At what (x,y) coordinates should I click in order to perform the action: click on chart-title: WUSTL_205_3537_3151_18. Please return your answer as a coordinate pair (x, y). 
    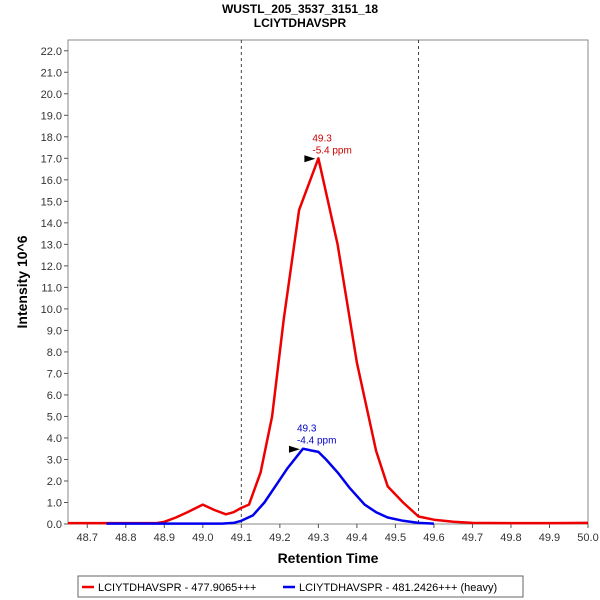
    Looking at the image, I should click on (300, 9).